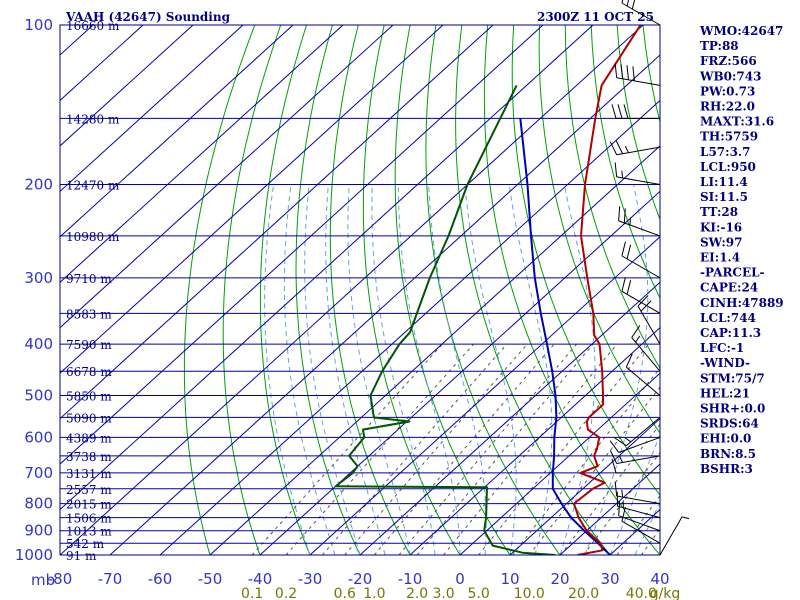  Describe the element at coordinates (38, 504) in the screenshot. I see `pressure-tick-label: 800` at that location.